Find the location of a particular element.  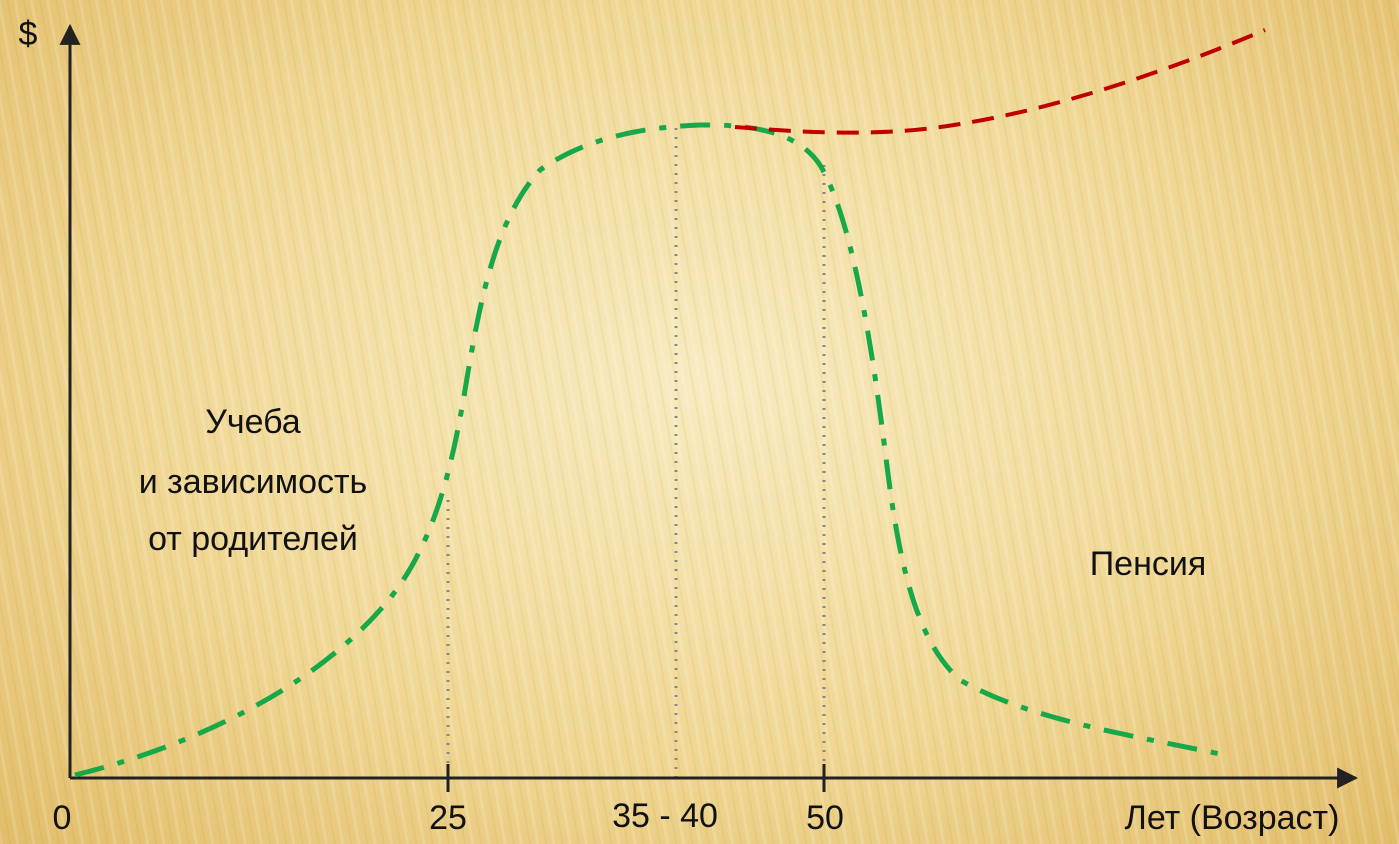

y-axis-label: $ is located at coordinates (28, 34).